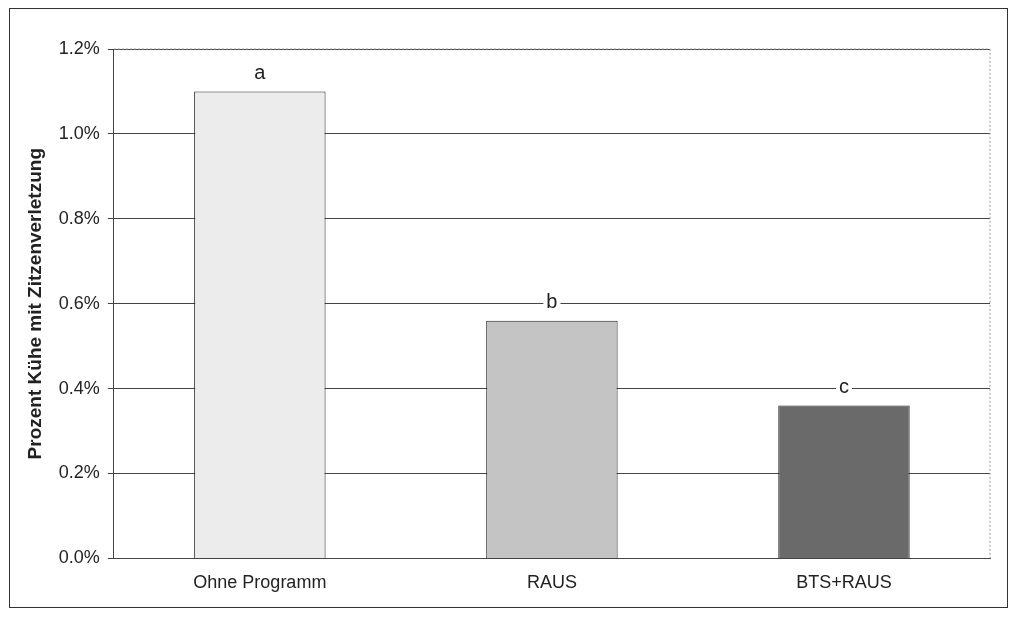 The width and height of the screenshot is (1017, 618). What do you see at coordinates (79, 217) in the screenshot?
I see `y-tick-label: 0.8%` at bounding box center [79, 217].